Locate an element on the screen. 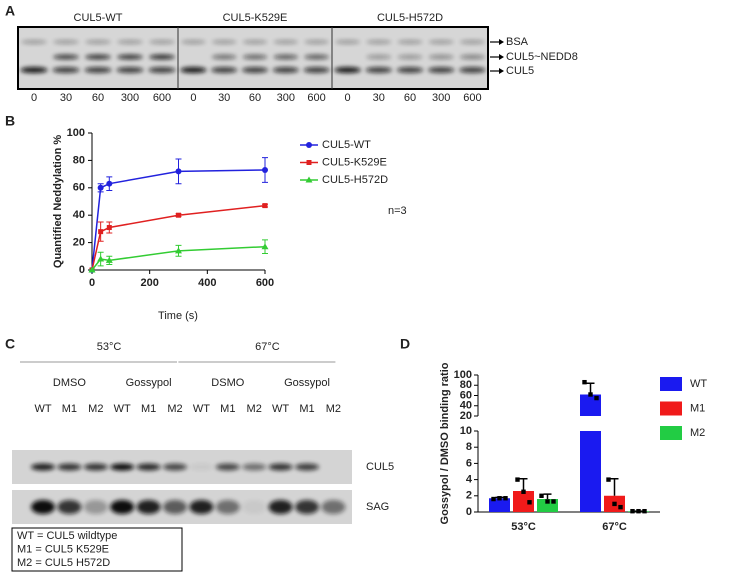  x-tick-label: 67°C is located at coordinates (614, 527).